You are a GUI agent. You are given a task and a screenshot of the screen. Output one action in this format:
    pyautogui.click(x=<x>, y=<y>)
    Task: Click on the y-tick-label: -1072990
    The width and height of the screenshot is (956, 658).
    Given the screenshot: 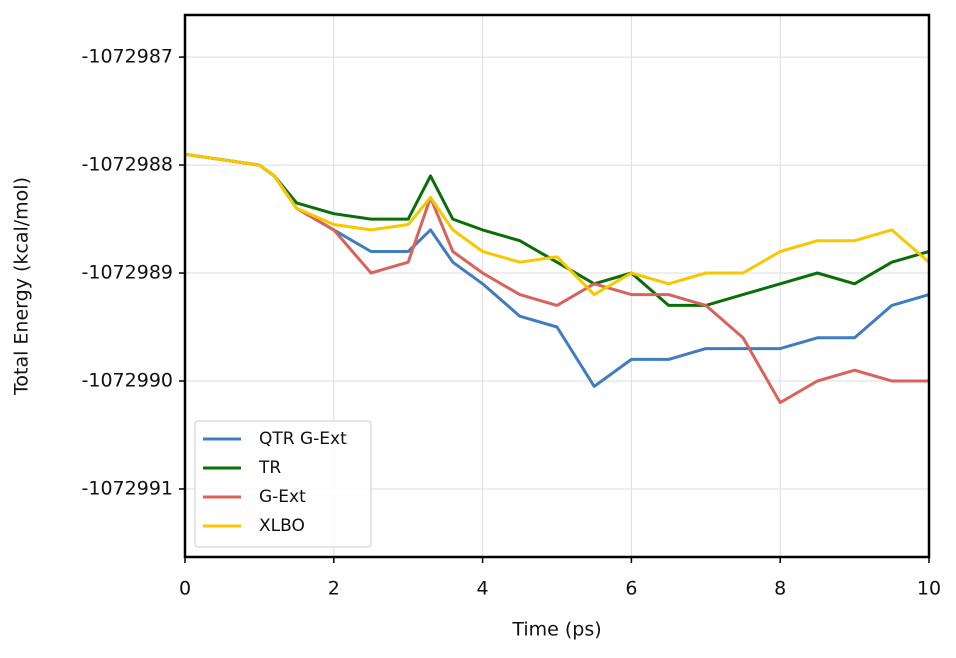 What is the action you would take?
    pyautogui.click(x=127, y=381)
    